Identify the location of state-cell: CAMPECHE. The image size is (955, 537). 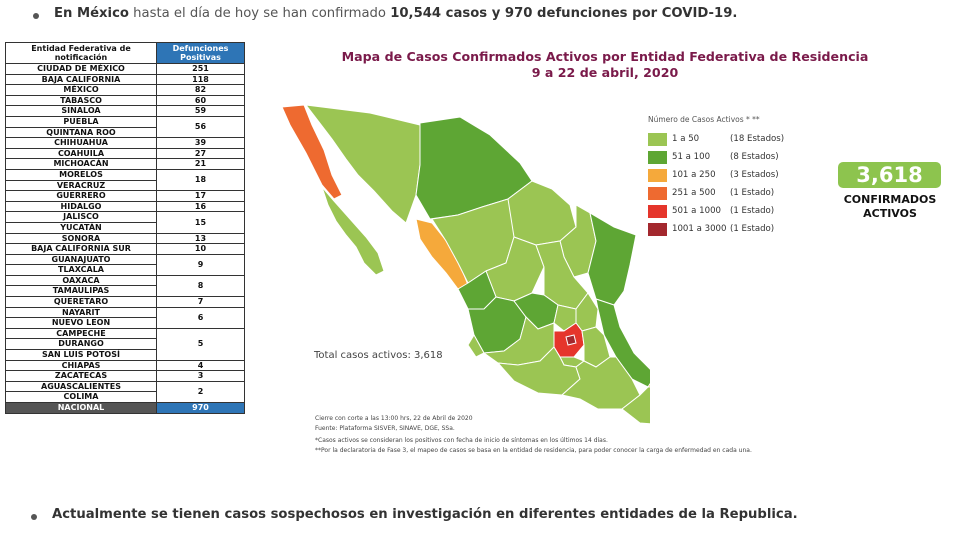
(81, 333).